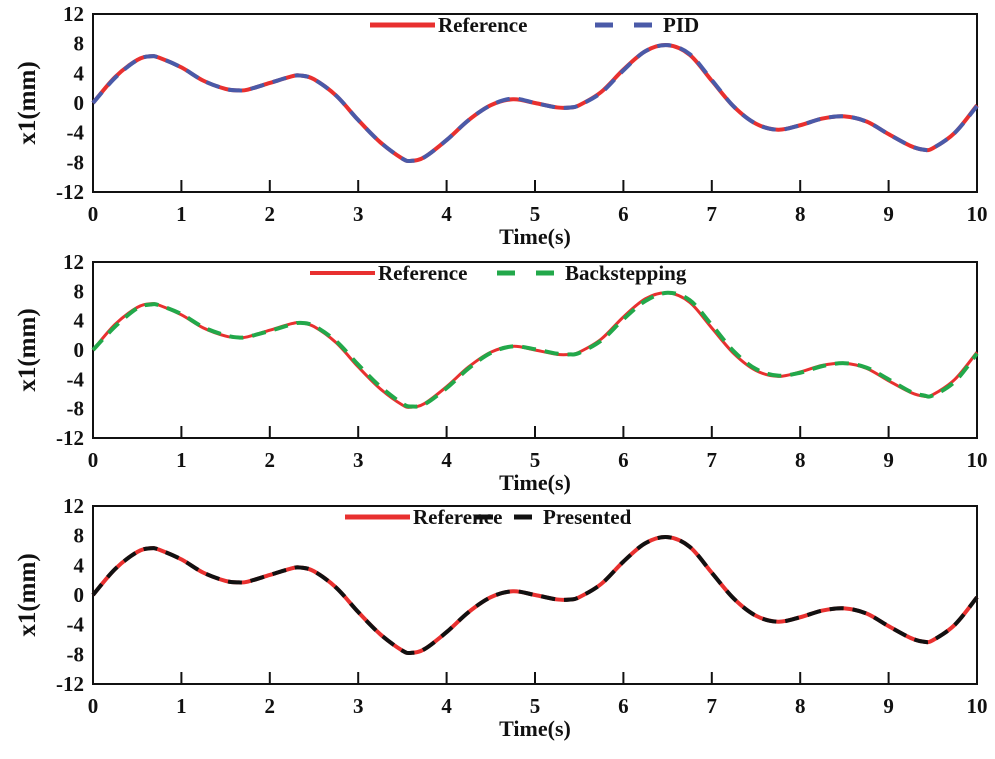 The width and height of the screenshot is (995, 759). Describe the element at coordinates (587, 517) in the screenshot. I see `legend-label: Presented` at that location.